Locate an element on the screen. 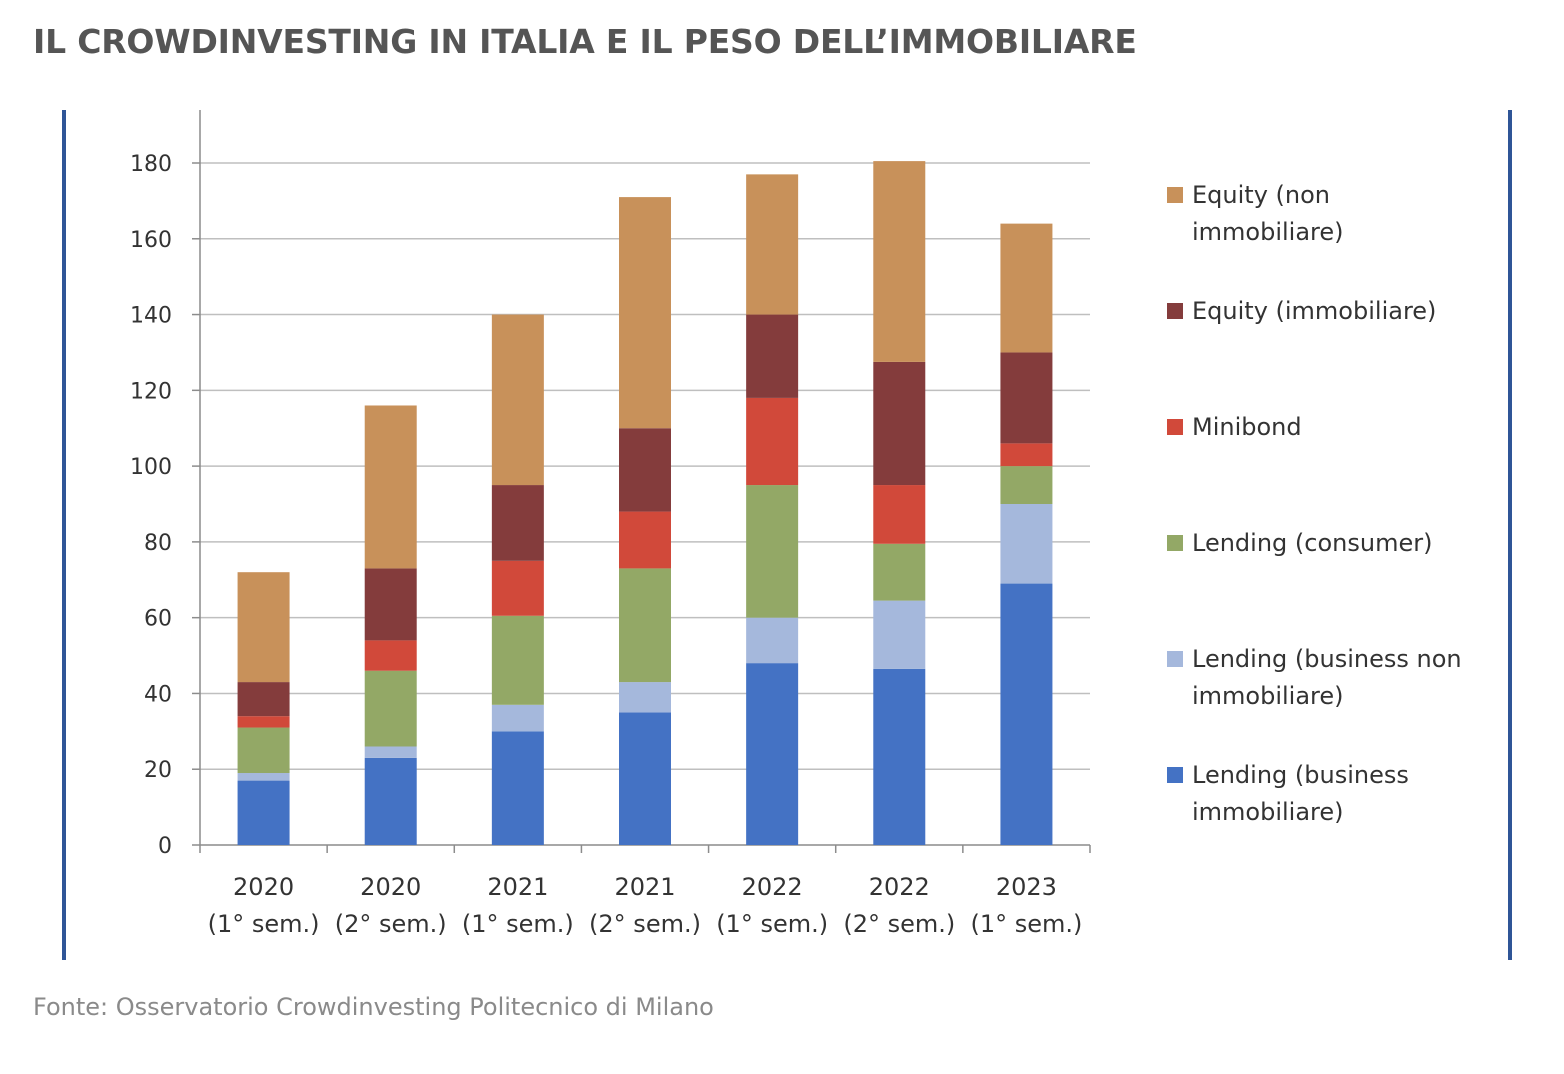 The width and height of the screenshot is (1564, 1074). y-tick-label: 120 is located at coordinates (151, 391).